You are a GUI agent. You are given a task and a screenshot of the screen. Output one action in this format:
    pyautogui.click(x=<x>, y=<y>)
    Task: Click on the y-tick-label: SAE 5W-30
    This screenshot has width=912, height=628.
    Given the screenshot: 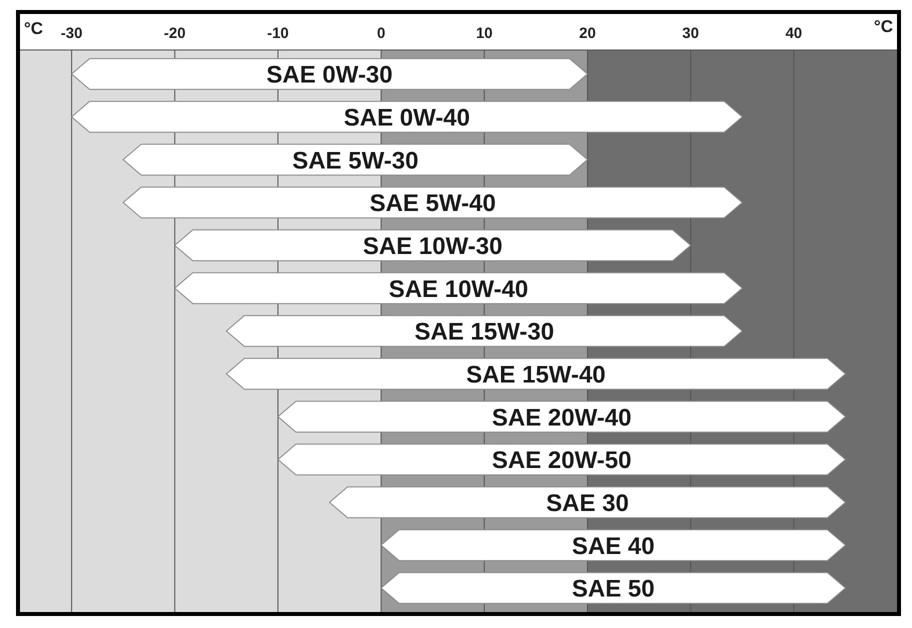 What is the action you would take?
    pyautogui.click(x=355, y=160)
    